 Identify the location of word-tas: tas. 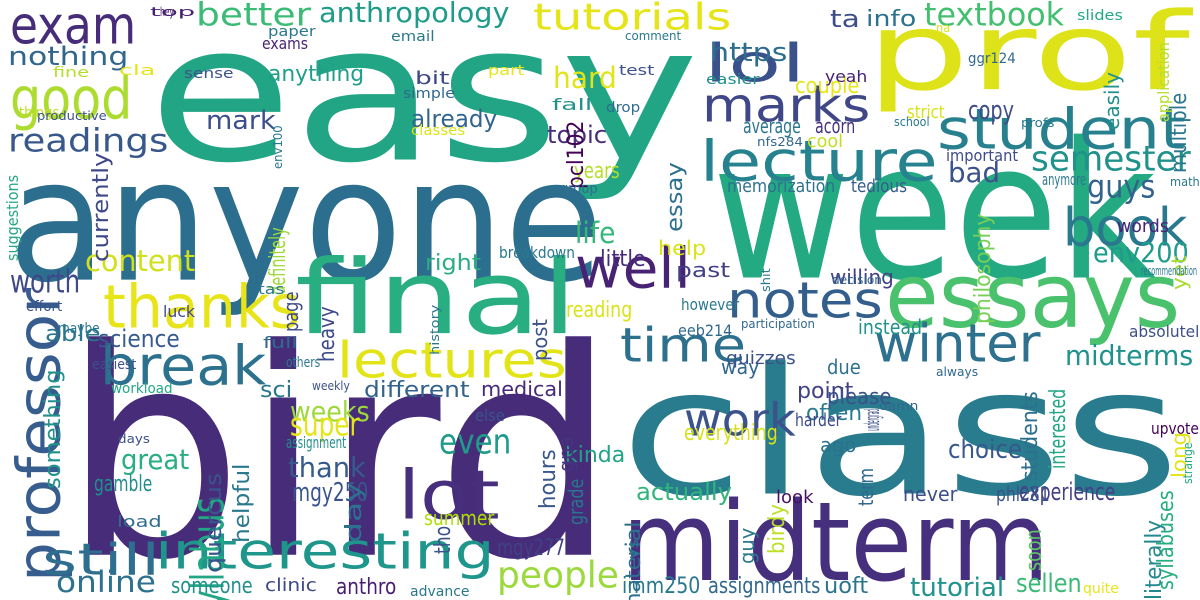
(271, 290).